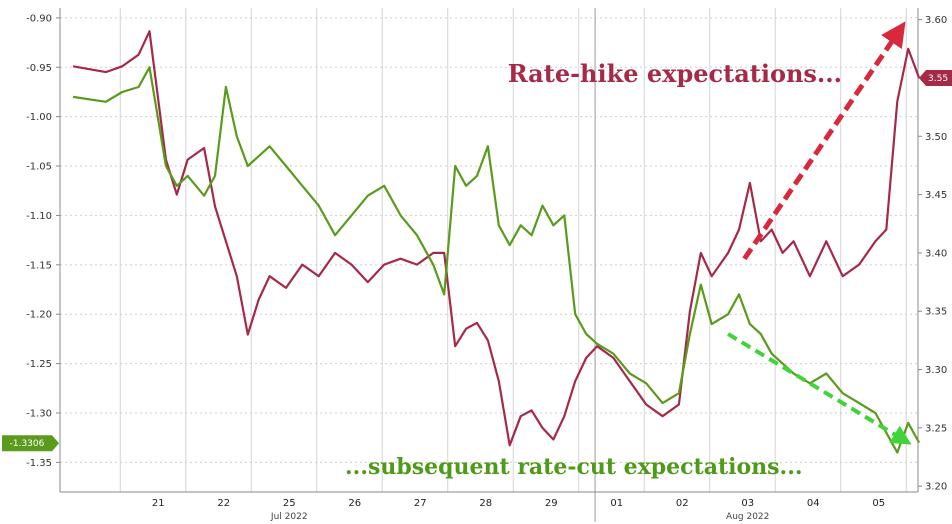 The height and width of the screenshot is (524, 952). What do you see at coordinates (819, 388) in the screenshot?
I see `rate-cut-arrow` at bounding box center [819, 388].